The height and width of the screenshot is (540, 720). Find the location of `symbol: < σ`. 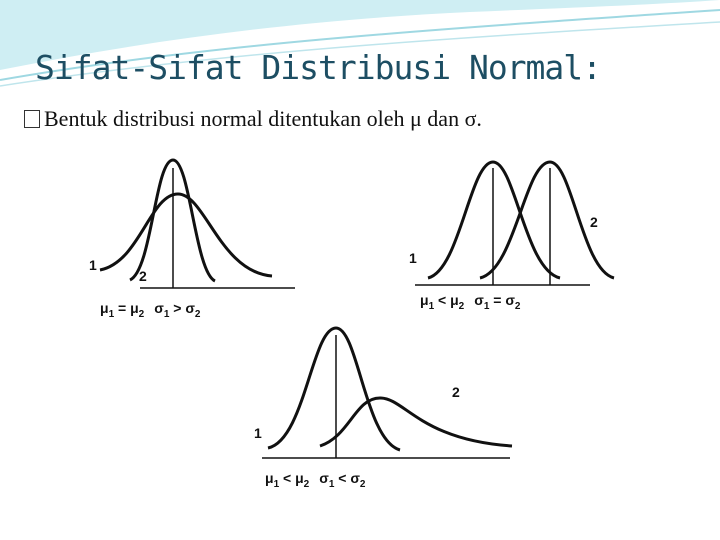

symbol: < σ is located at coordinates (347, 478).